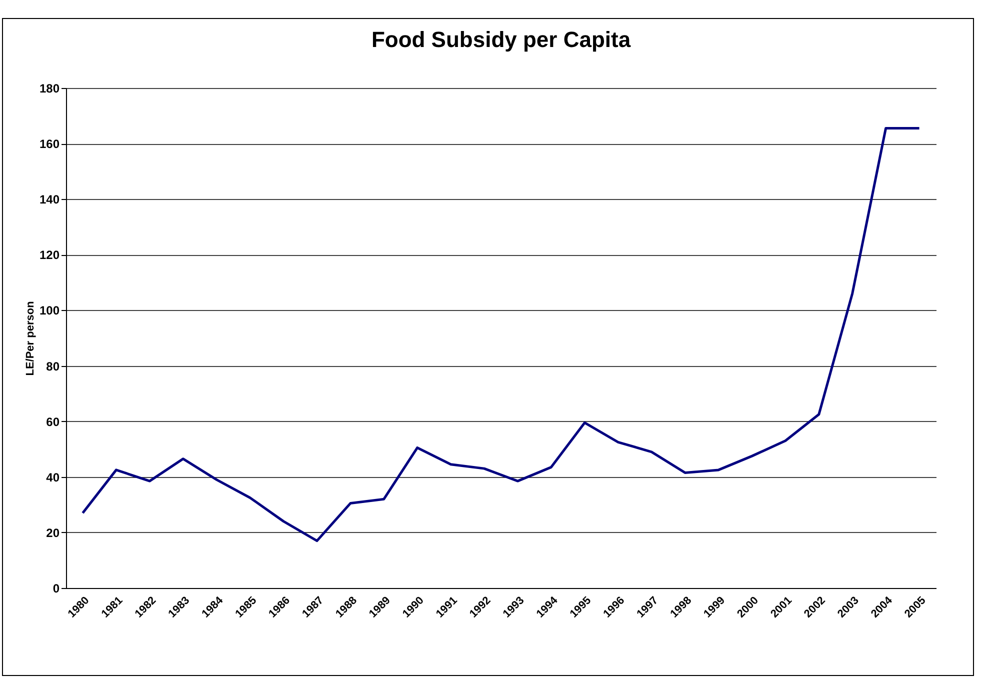  I want to click on y-tick-label: 0, so click(56, 589).